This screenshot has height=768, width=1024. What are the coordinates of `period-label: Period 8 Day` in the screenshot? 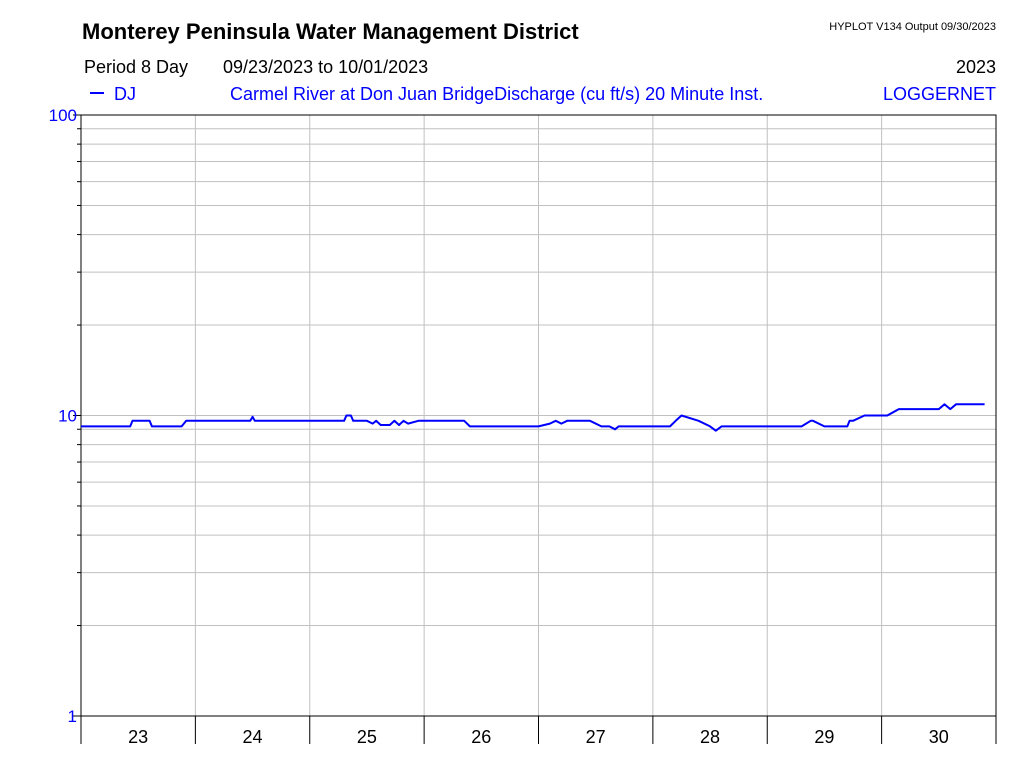 It's located at (136, 67).